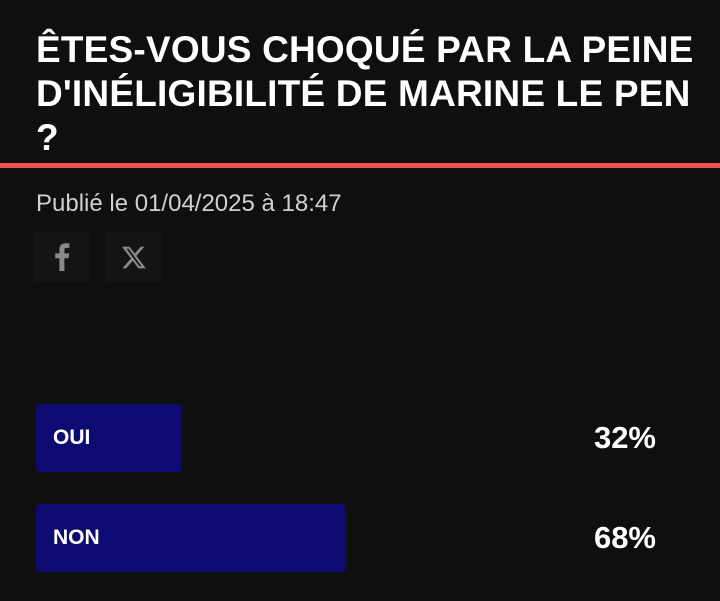 This screenshot has height=601, width=720. What do you see at coordinates (360, 165) in the screenshot?
I see `accent-divider` at bounding box center [360, 165].